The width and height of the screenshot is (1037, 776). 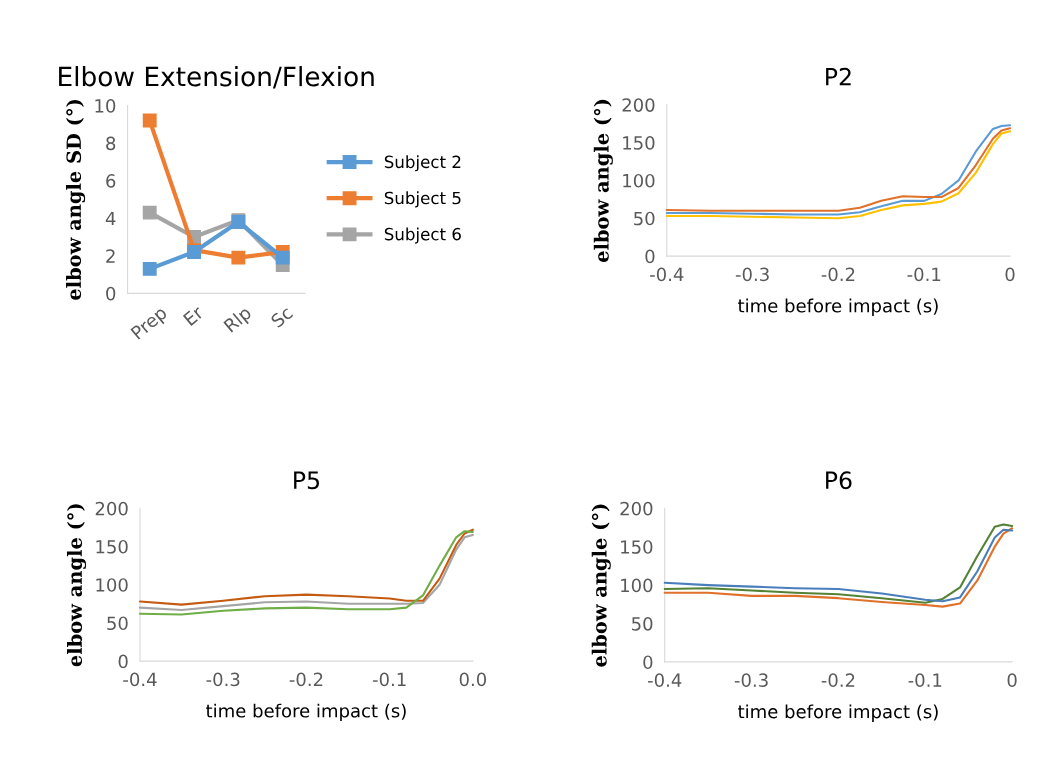 What do you see at coordinates (282, 317) in the screenshot?
I see `x-tick-label: Sc` at bounding box center [282, 317].